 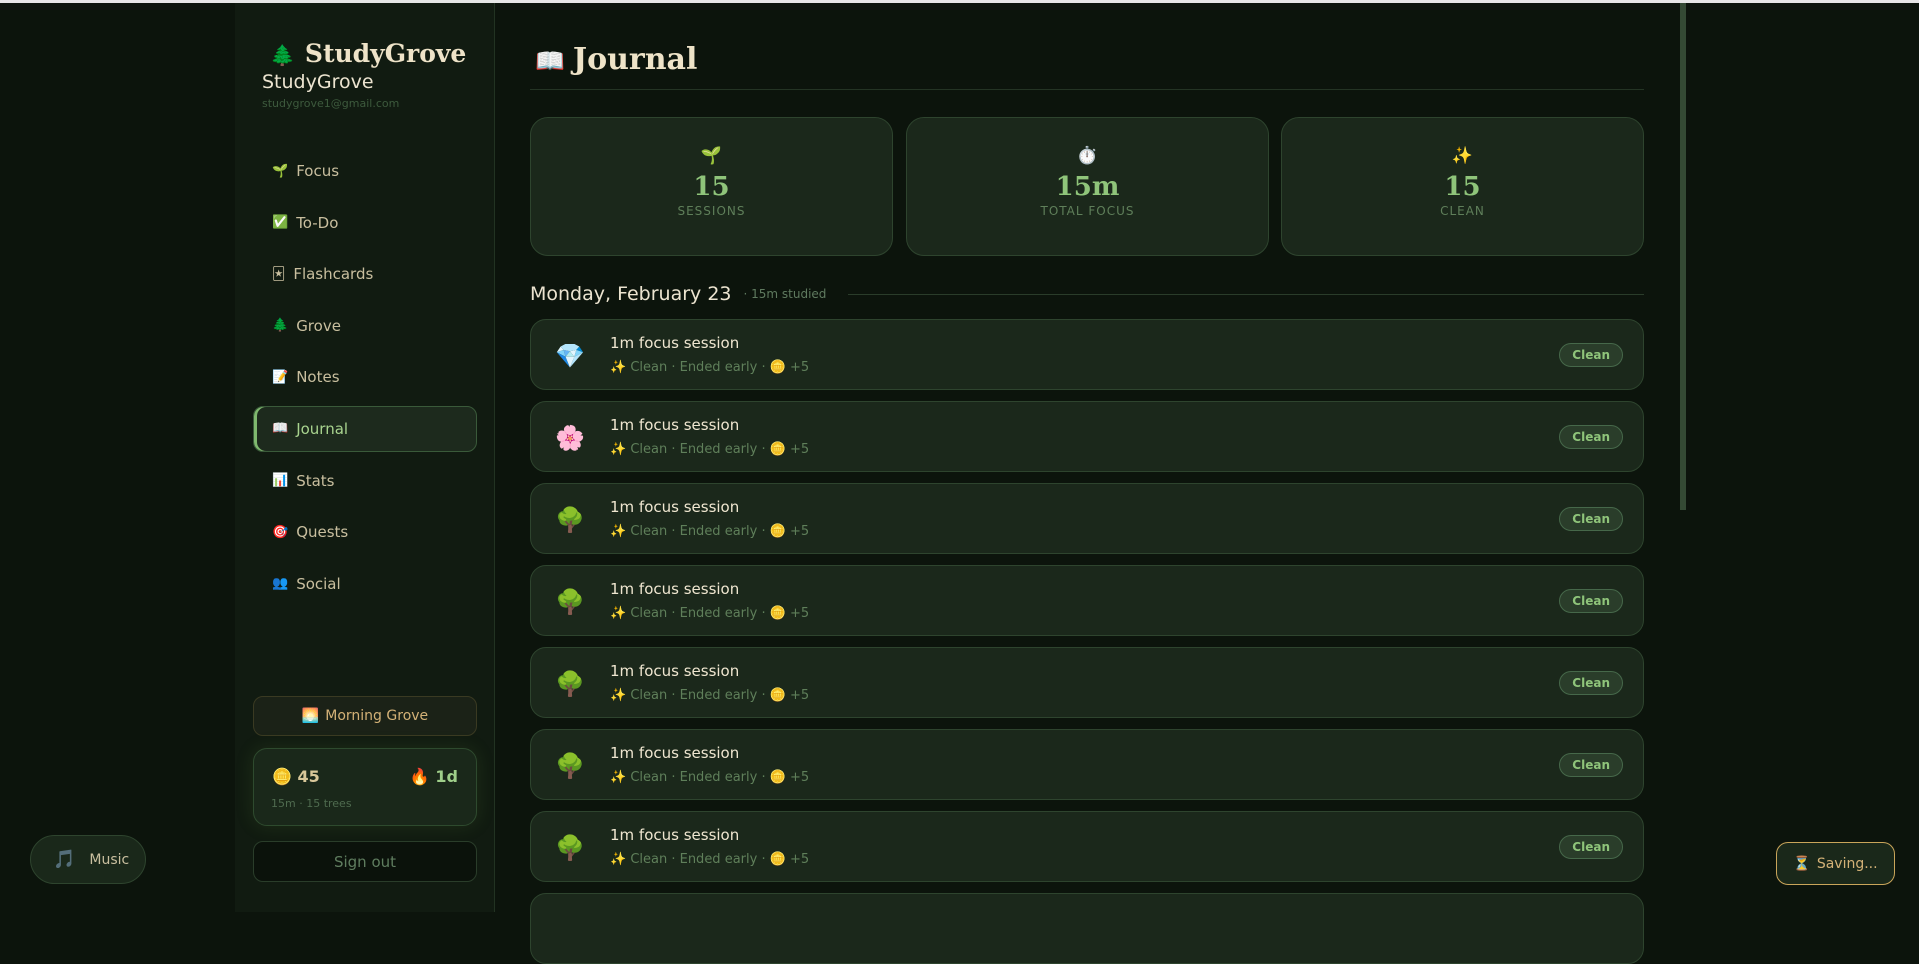 I want to click on theme-button: 🌅 Morning Grove, so click(x=365, y=716).